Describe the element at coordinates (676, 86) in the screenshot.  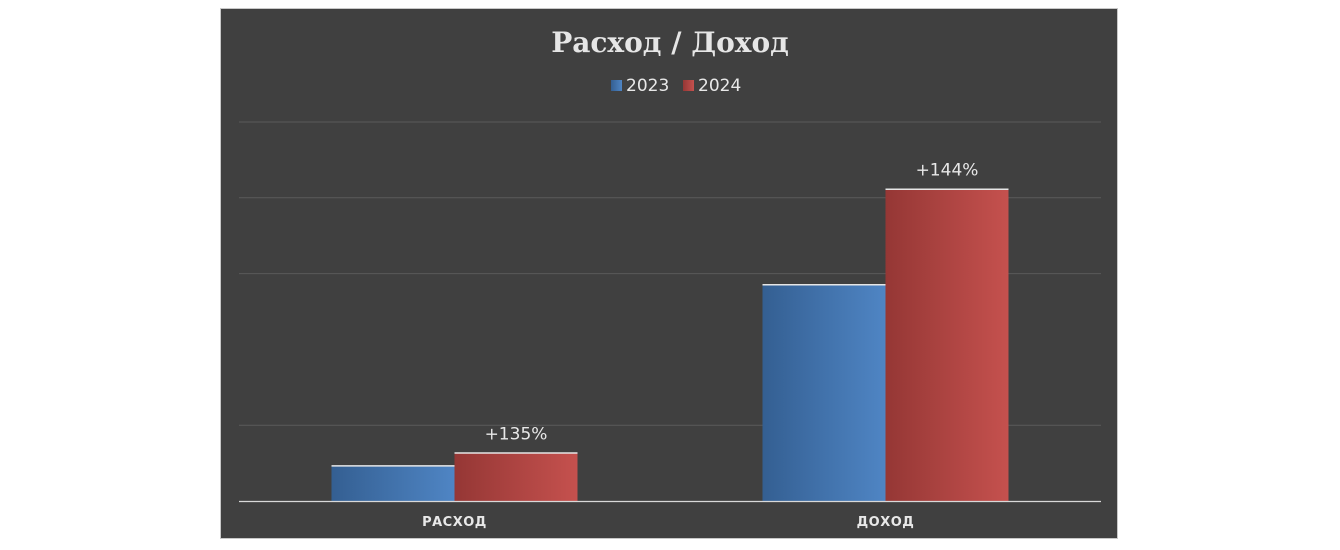
I see `legend: 2023 2024` at that location.